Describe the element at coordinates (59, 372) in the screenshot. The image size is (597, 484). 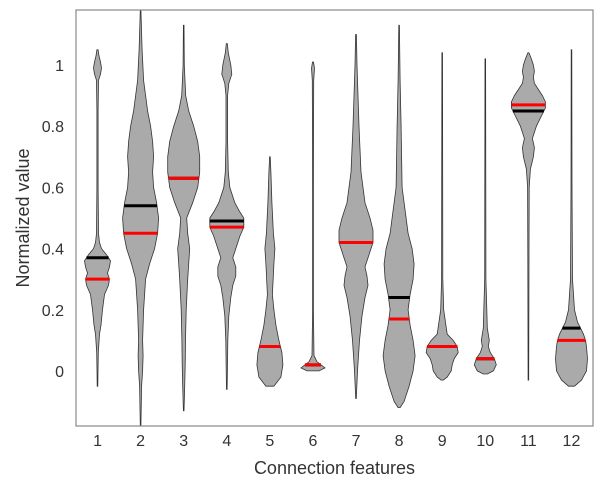
I see `y-tick-label: 0` at that location.